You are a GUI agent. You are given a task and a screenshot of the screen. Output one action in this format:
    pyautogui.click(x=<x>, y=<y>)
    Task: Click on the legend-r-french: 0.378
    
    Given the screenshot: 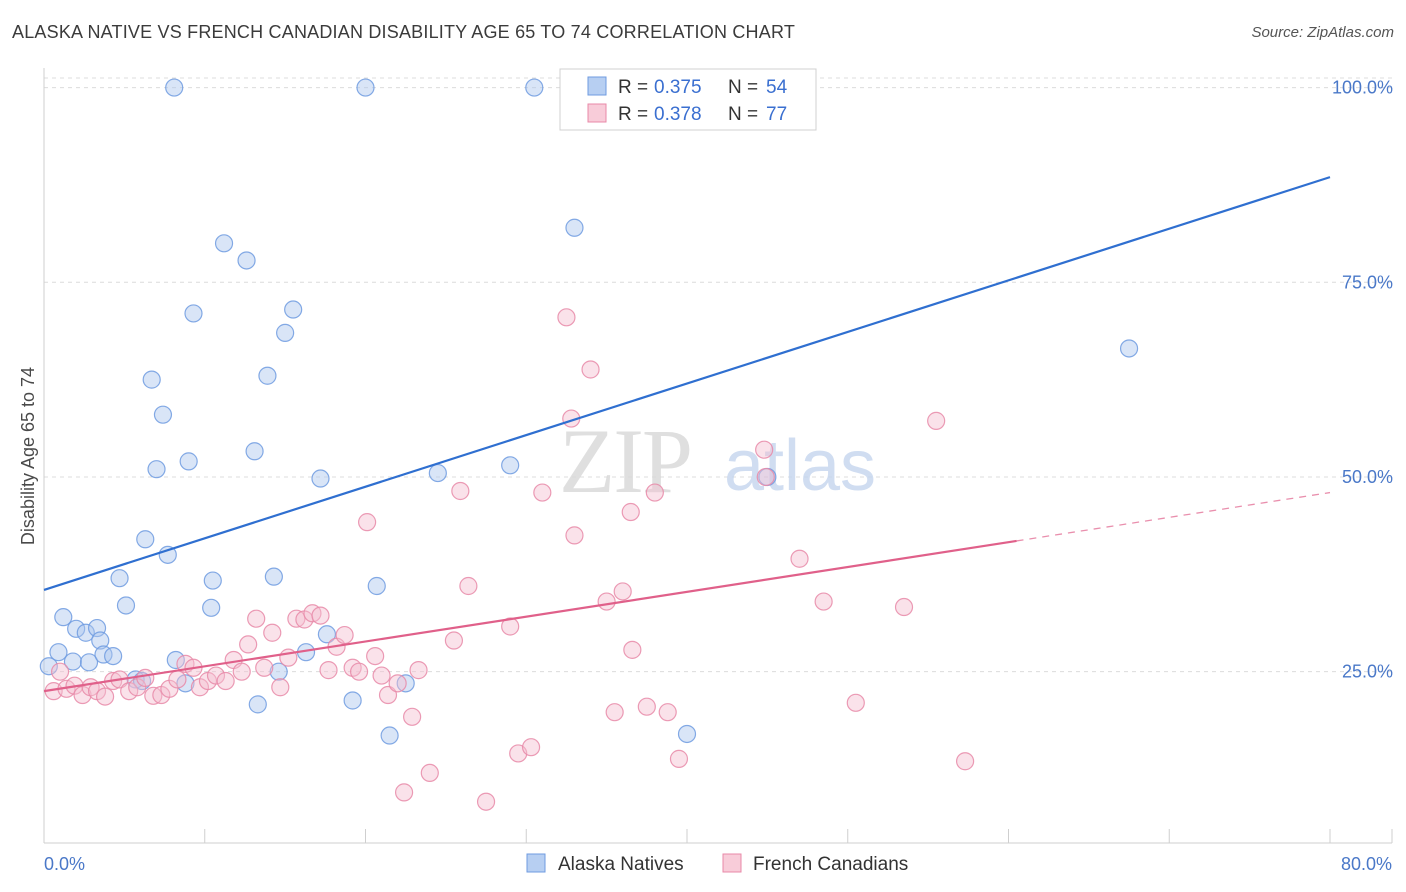 What is the action you would take?
    pyautogui.click(x=678, y=114)
    